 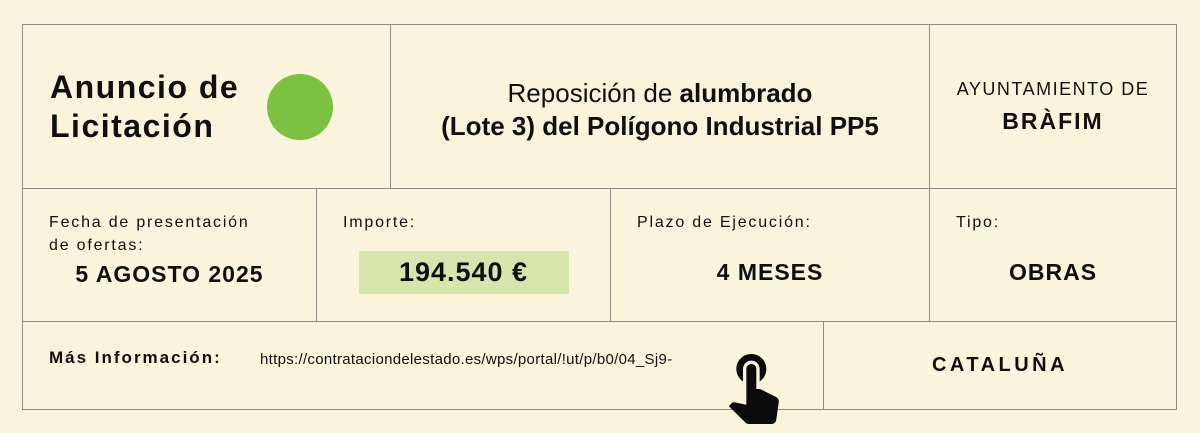 What do you see at coordinates (746, 92) in the screenshot?
I see `project-title-bold: alumbrado` at bounding box center [746, 92].